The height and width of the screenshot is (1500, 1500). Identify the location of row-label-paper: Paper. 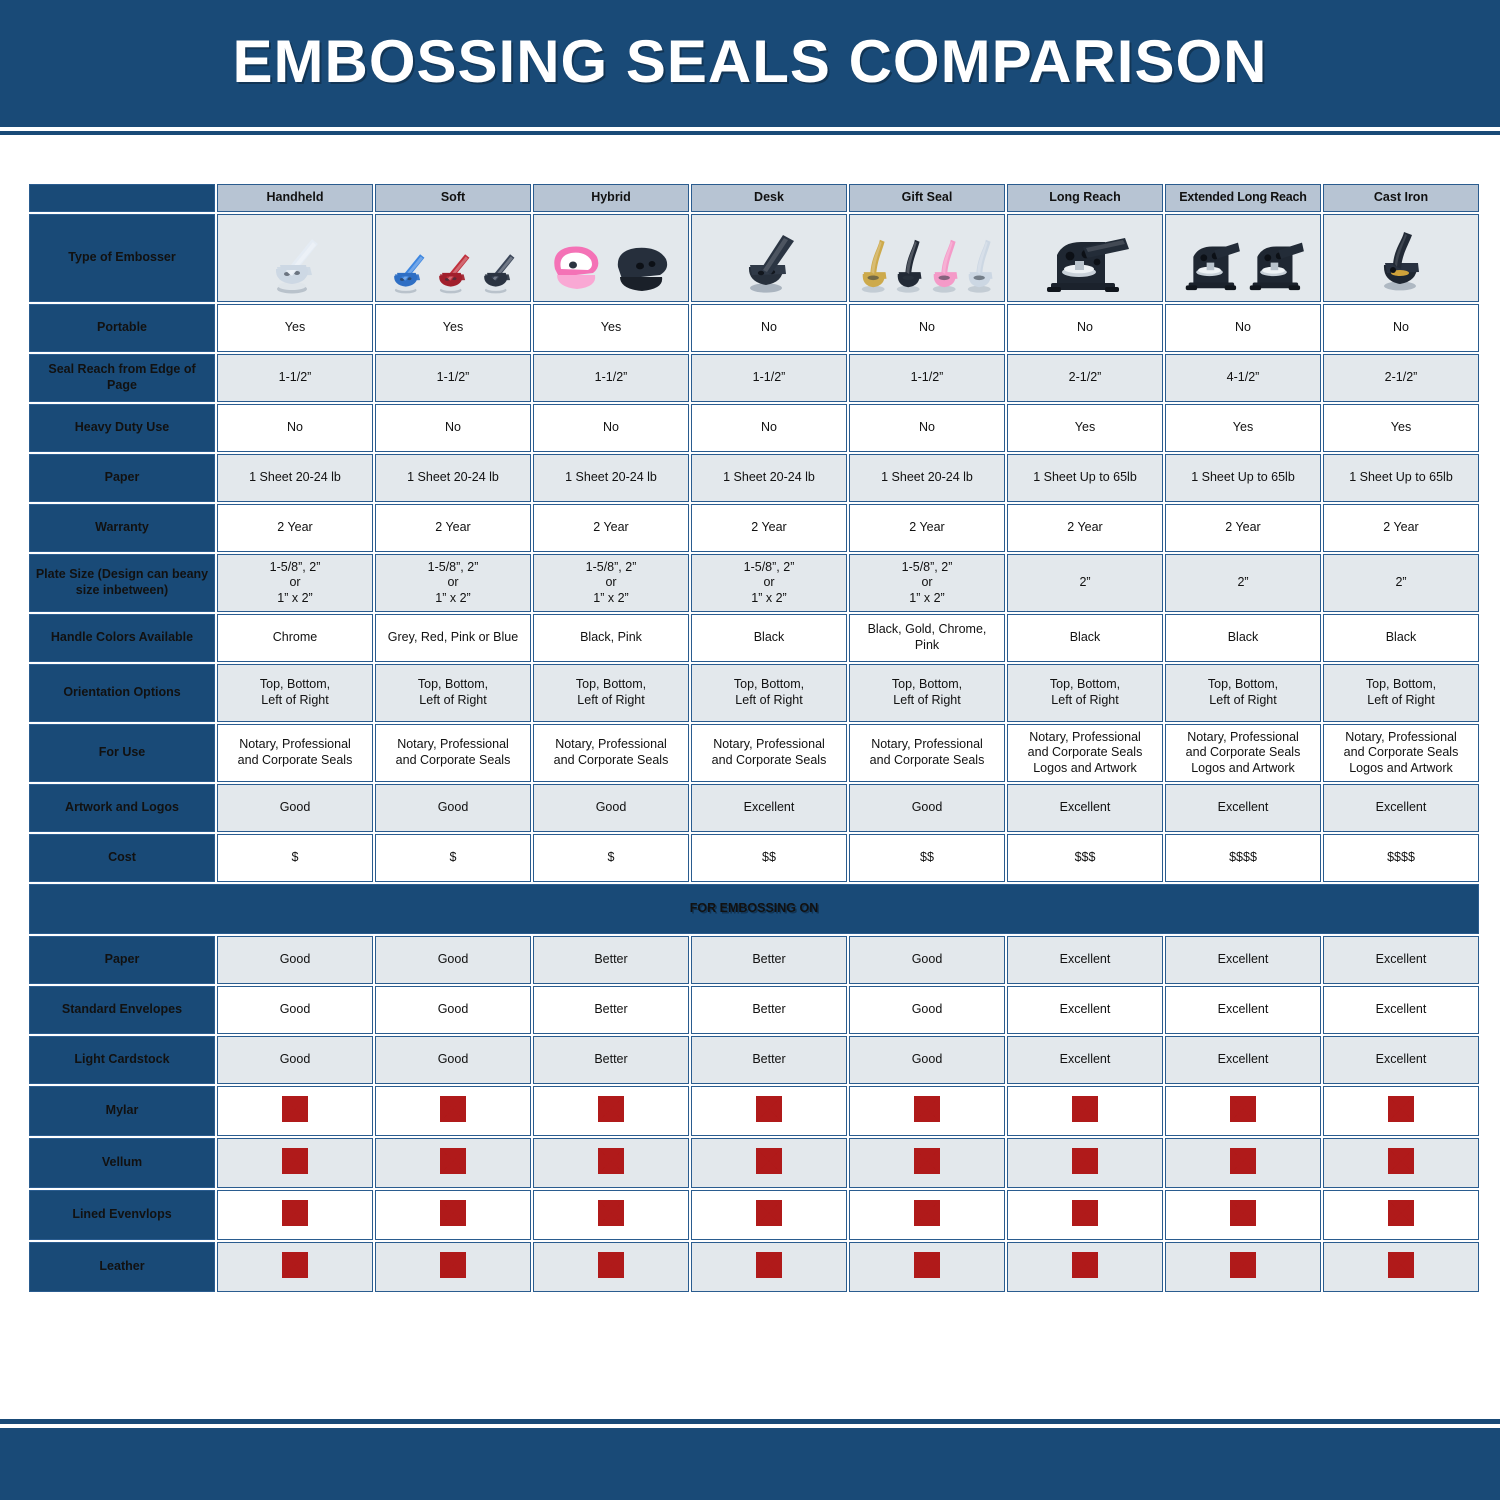
(122, 478).